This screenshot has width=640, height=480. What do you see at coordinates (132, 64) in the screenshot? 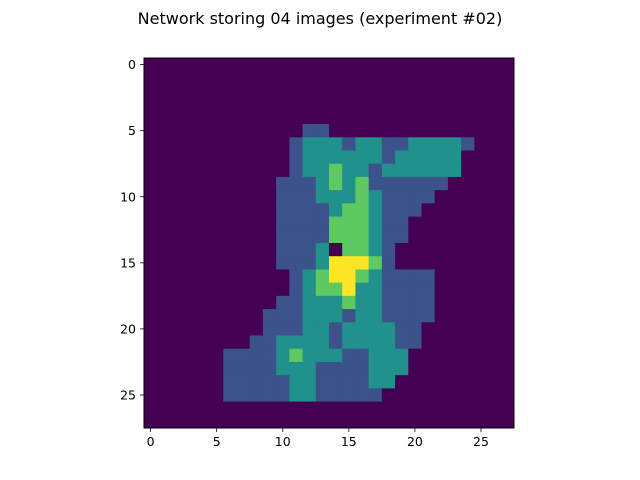
I see `y-tick-label: 0` at bounding box center [132, 64].